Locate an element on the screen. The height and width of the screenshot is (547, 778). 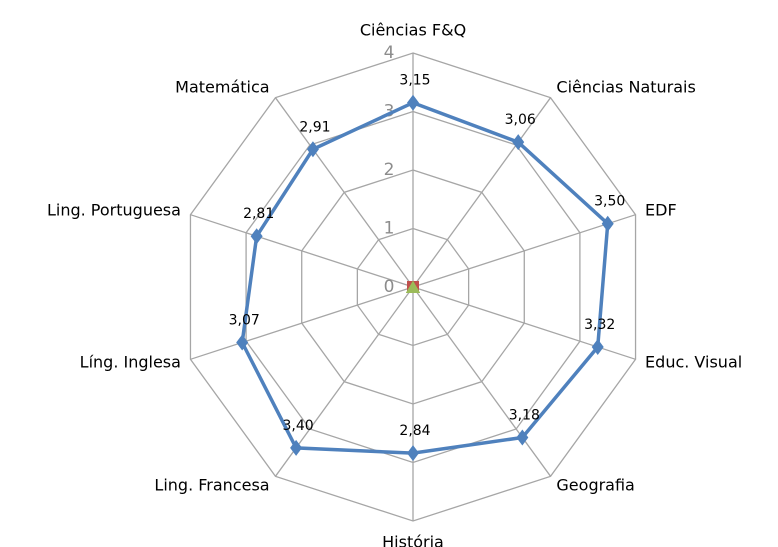
value-label: 2,81 is located at coordinates (258, 214).